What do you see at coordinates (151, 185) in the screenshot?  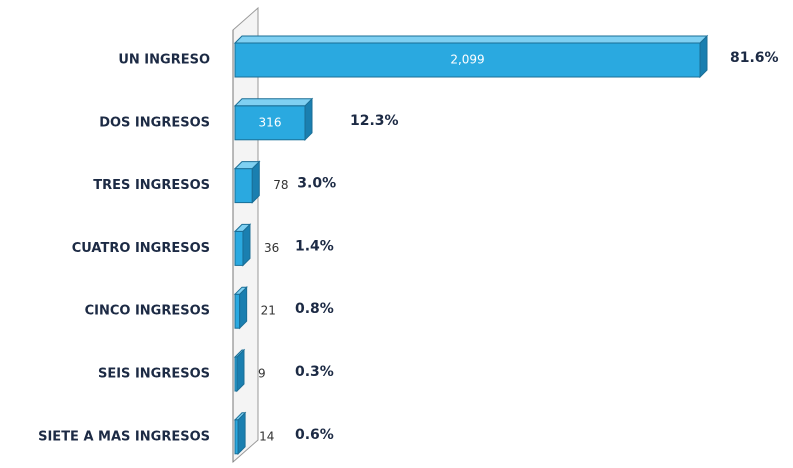 I see `category-label: TRES INGRESOS` at bounding box center [151, 185].